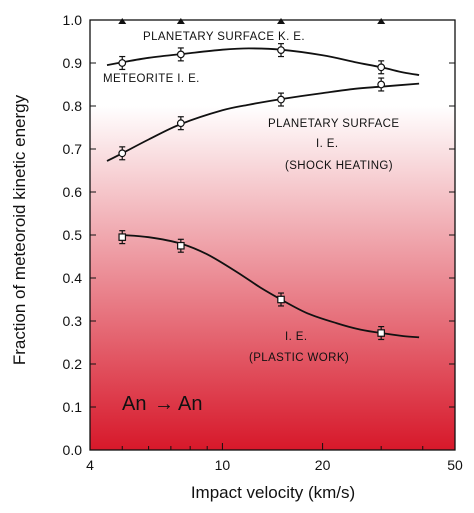 The height and width of the screenshot is (513, 474). Describe the element at coordinates (73, 106) in the screenshot. I see `y-tick-label: 0.8` at that location.